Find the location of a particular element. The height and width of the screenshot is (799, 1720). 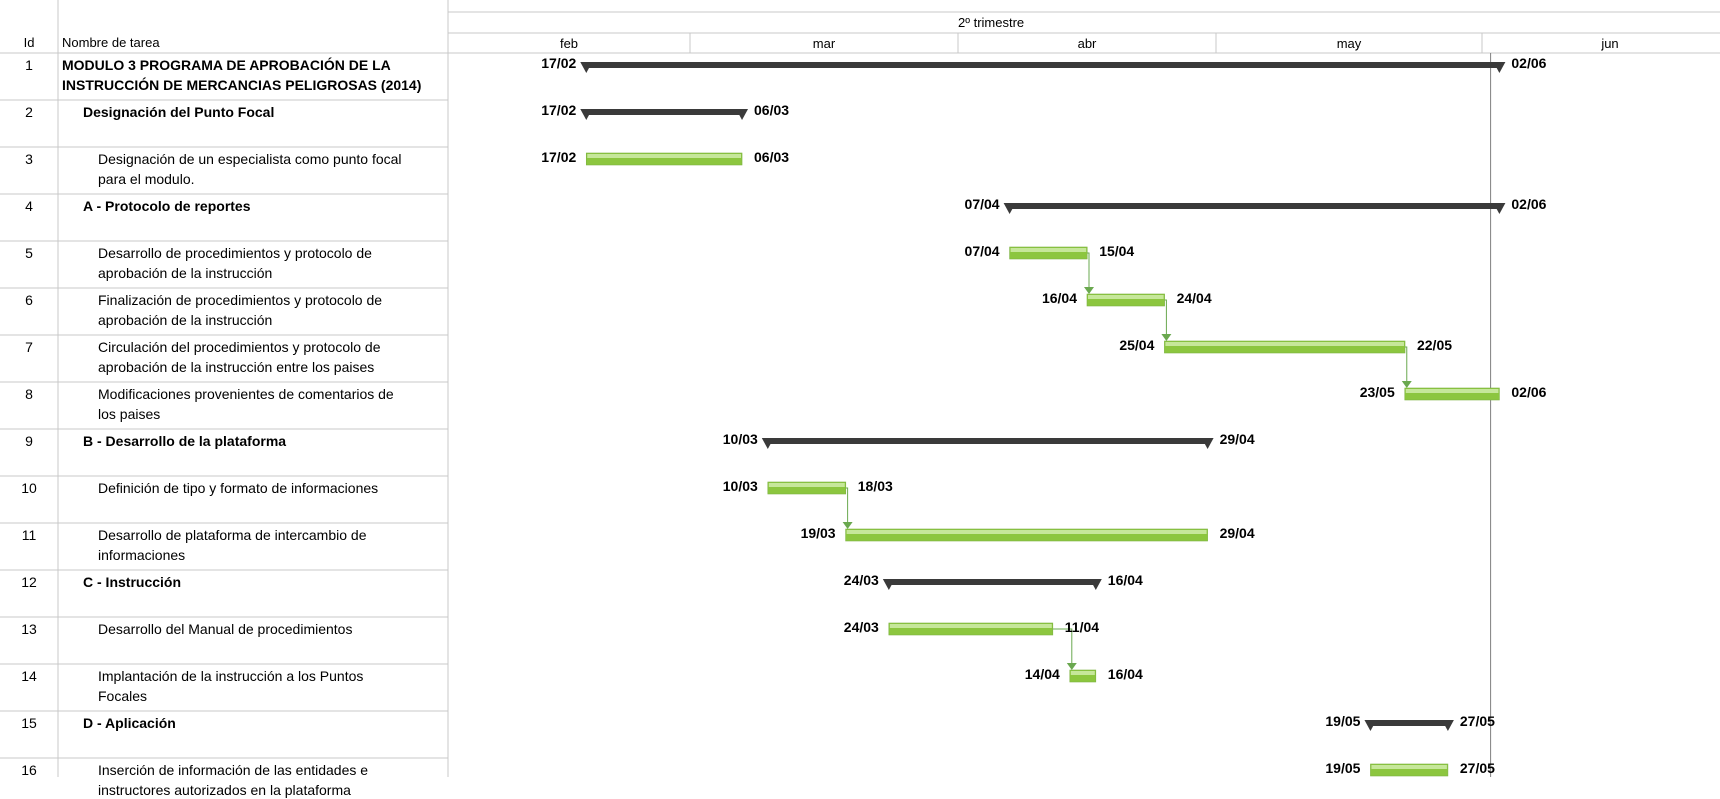

task-id-11: 11 is located at coordinates (29, 535).